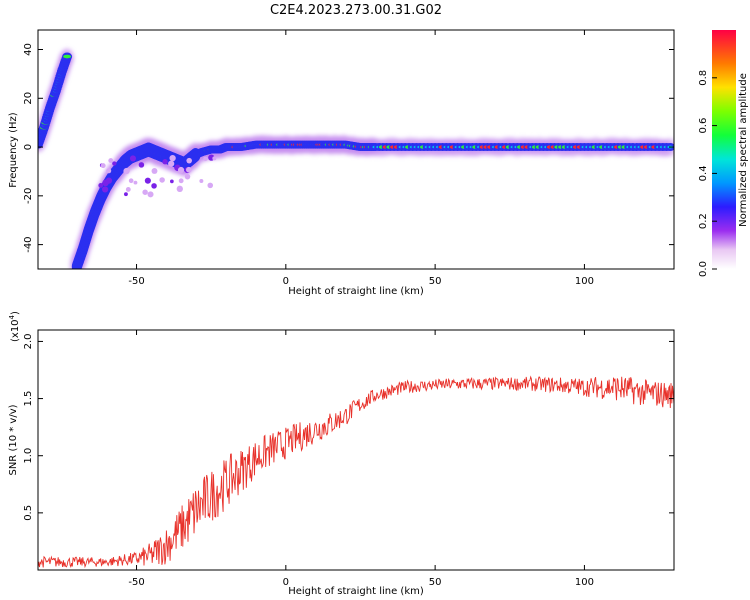 The height and width of the screenshot is (600, 750). What do you see at coordinates (136, 281) in the screenshot?
I see `spectrogram-xtick-label: -50` at bounding box center [136, 281].